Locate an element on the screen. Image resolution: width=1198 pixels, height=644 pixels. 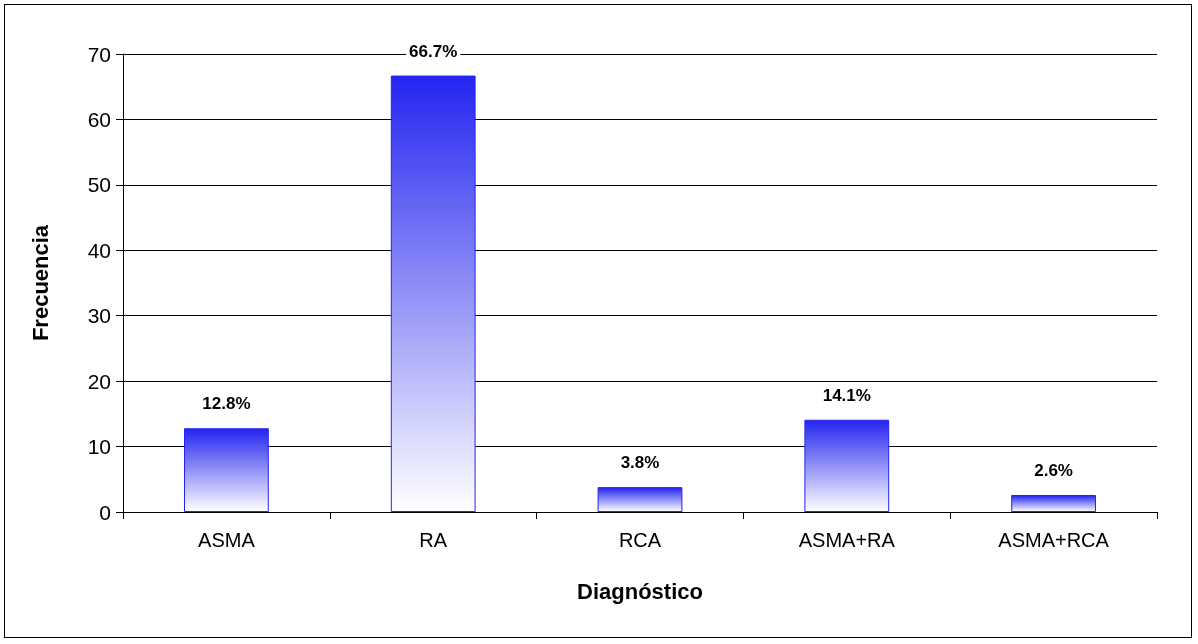
x-tick-label: ASMA+RA is located at coordinates (847, 540).